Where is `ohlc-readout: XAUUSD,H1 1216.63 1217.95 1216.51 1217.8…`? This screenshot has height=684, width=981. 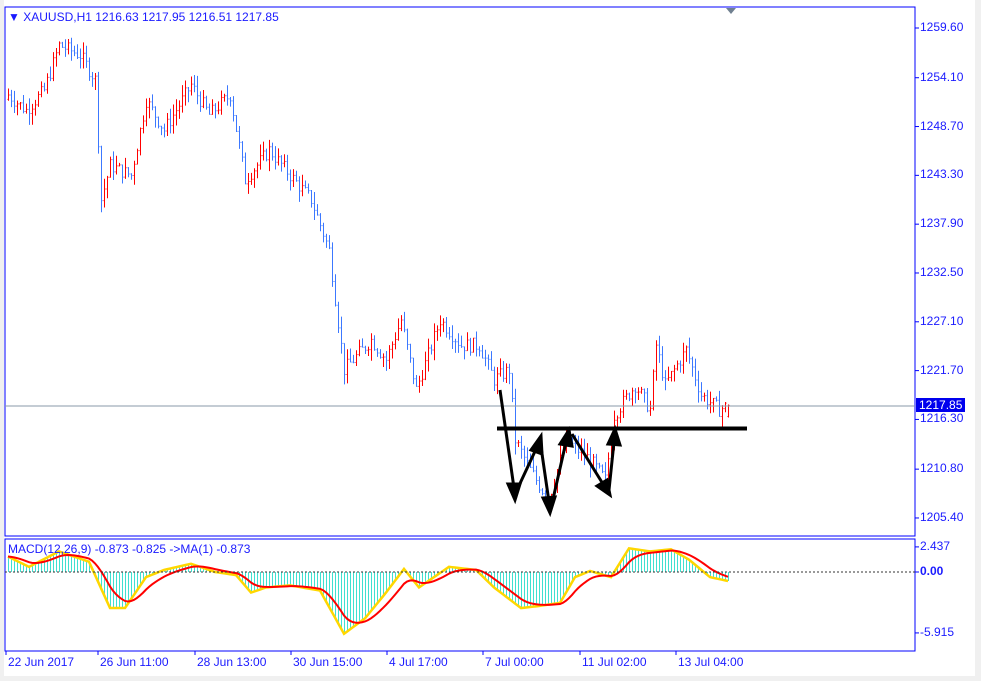 ohlc-readout: XAUUSD,H1 1216.63 1217.95 1216.51 1217.8… is located at coordinates (151, 17).